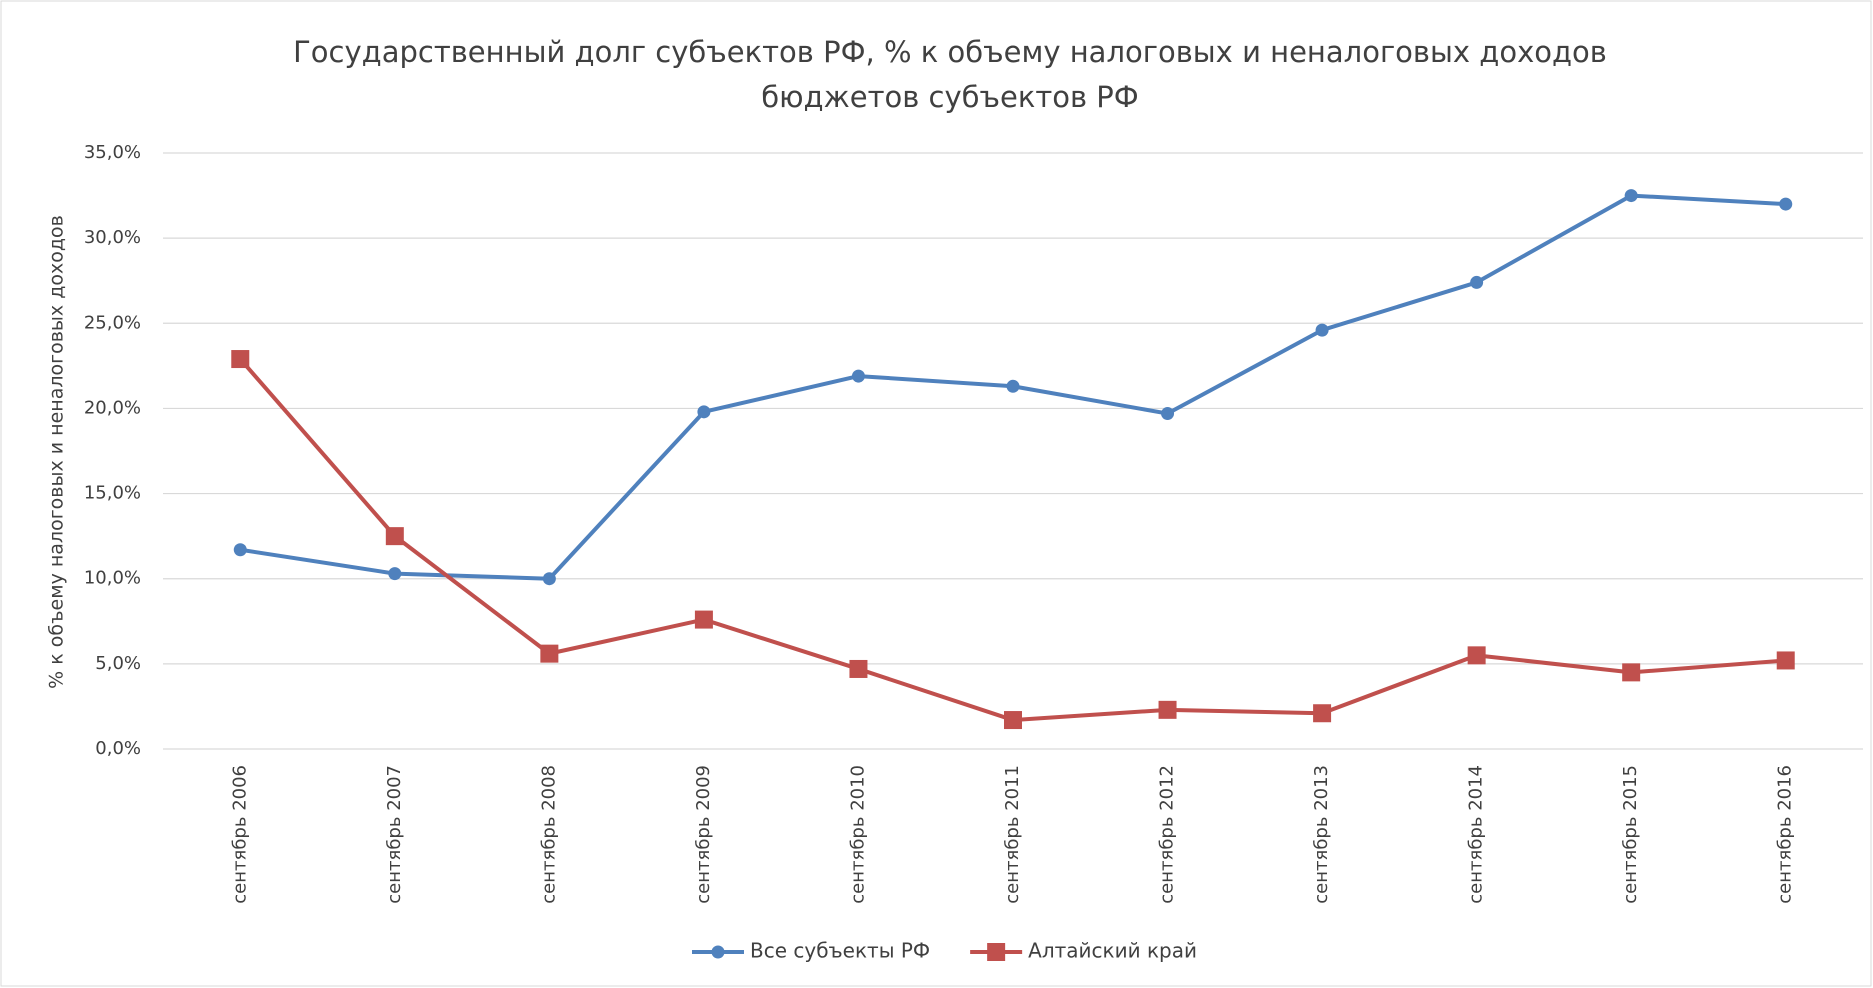 Image resolution: width=1873 pixels, height=988 pixels. What do you see at coordinates (1785, 834) in the screenshot?
I see `x-tick-label: сентябрь 2016` at bounding box center [1785, 834].